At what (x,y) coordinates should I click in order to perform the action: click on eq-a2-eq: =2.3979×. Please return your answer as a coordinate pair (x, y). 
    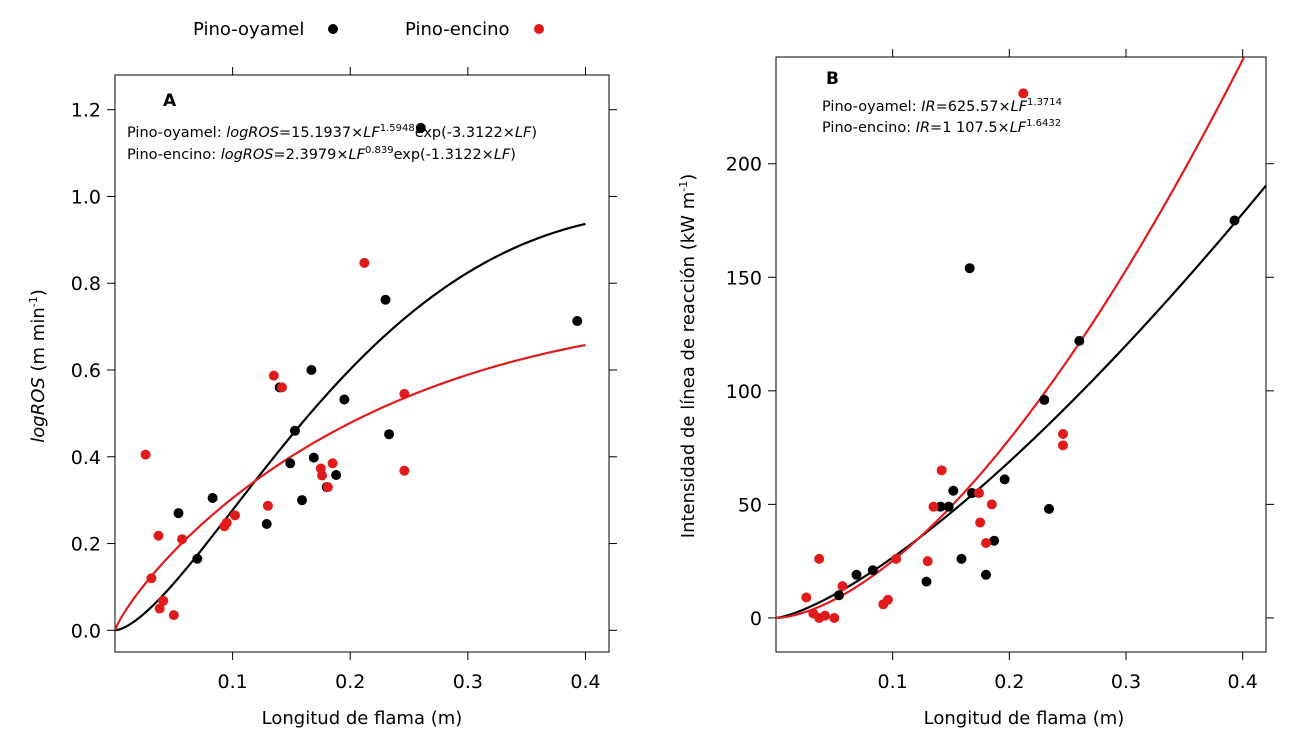
    Looking at the image, I should click on (310, 155).